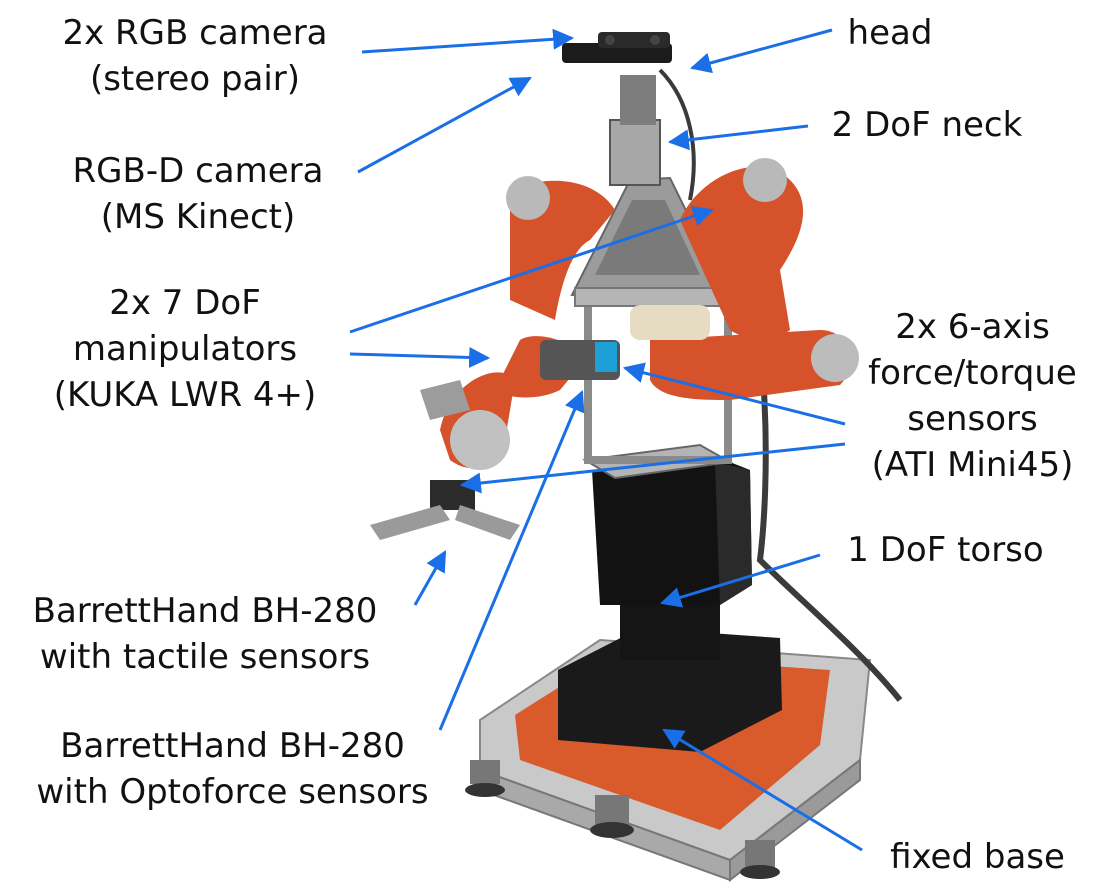  What do you see at coordinates (198, 194) in the screenshot?
I see `label-rgbd-camera: RGB-D camera (MS Kinect)` at bounding box center [198, 194].